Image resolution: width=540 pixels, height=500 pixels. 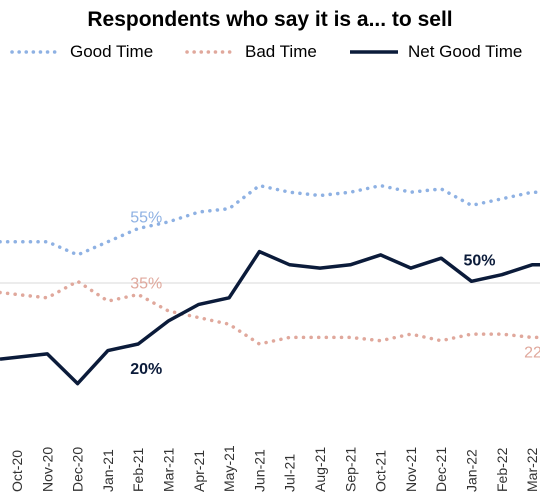 I want to click on legend-label-bad-time: Bad Time, so click(x=281, y=51).